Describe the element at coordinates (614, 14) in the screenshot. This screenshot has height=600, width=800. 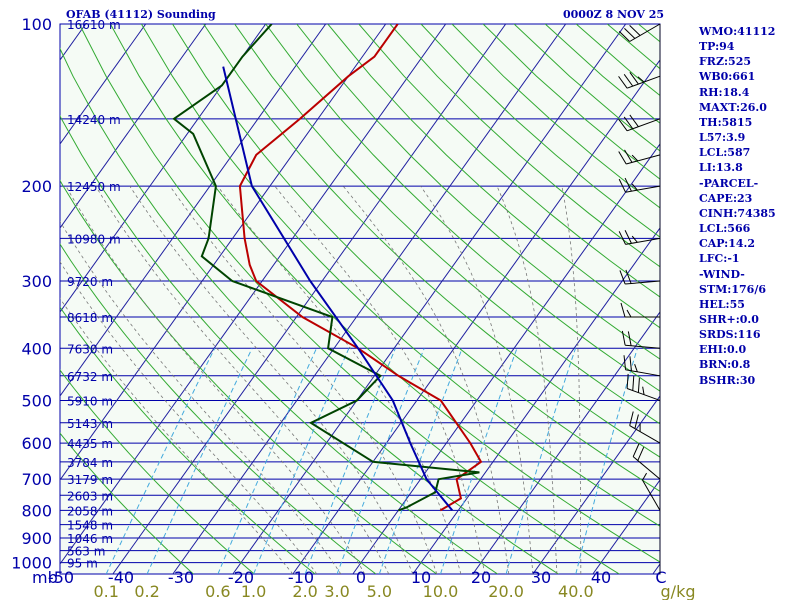
I see `sounding-time: 0000Z 8 NOV 25` at that location.